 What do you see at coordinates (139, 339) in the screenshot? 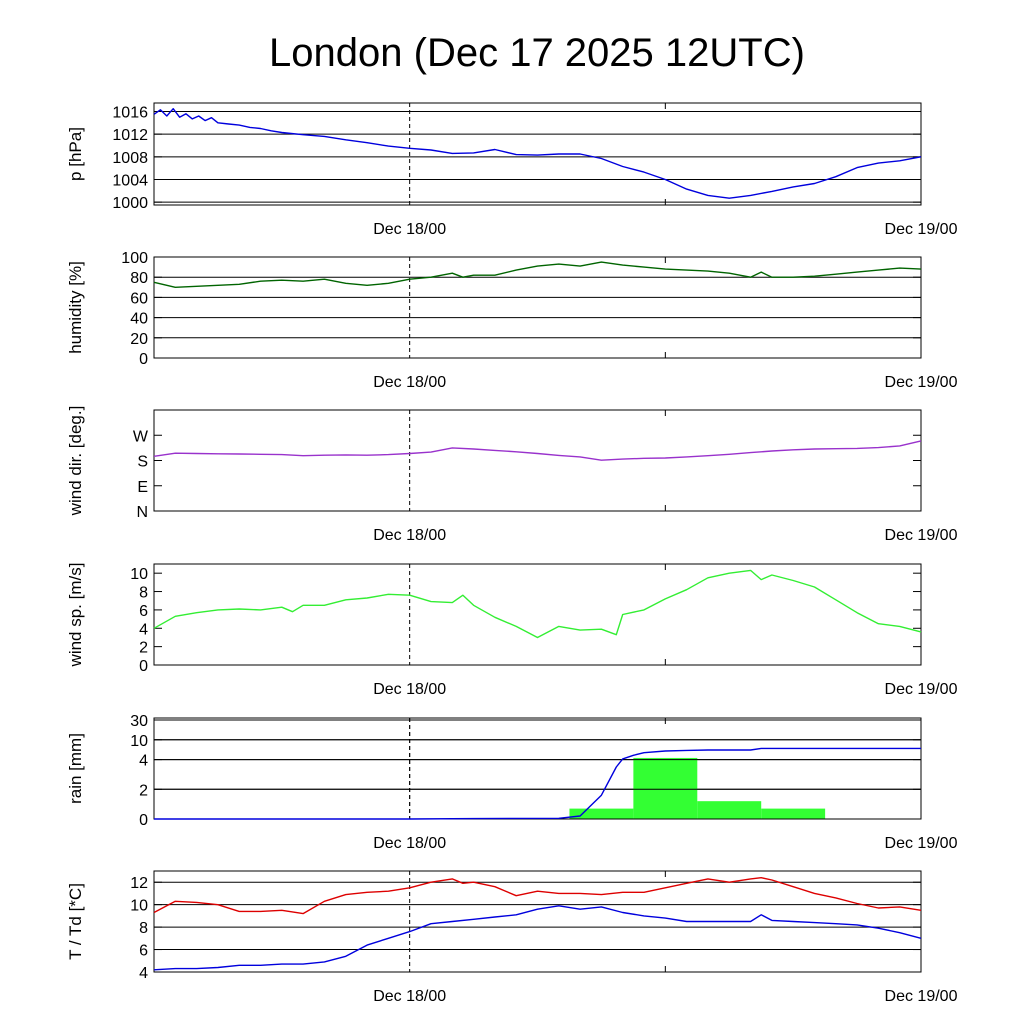
I see `y-tick-label: 20` at bounding box center [139, 339].